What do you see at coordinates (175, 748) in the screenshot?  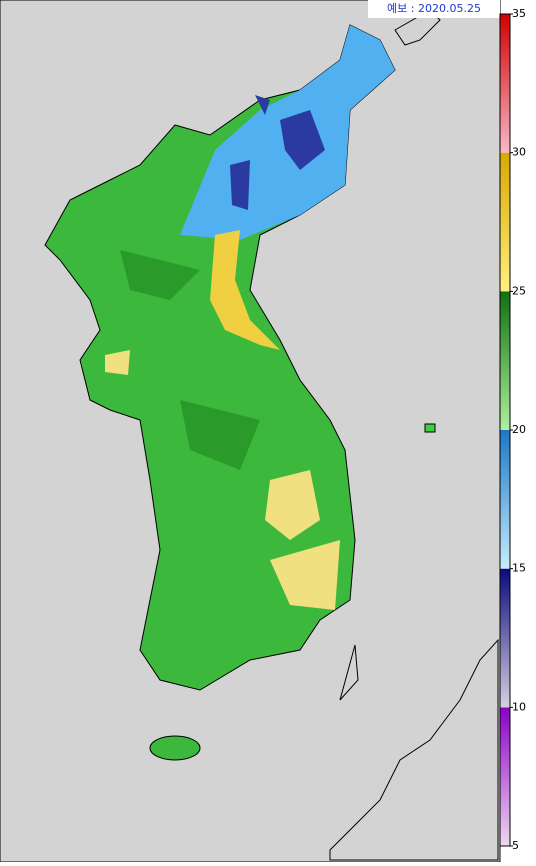 I see `jeju-island` at bounding box center [175, 748].